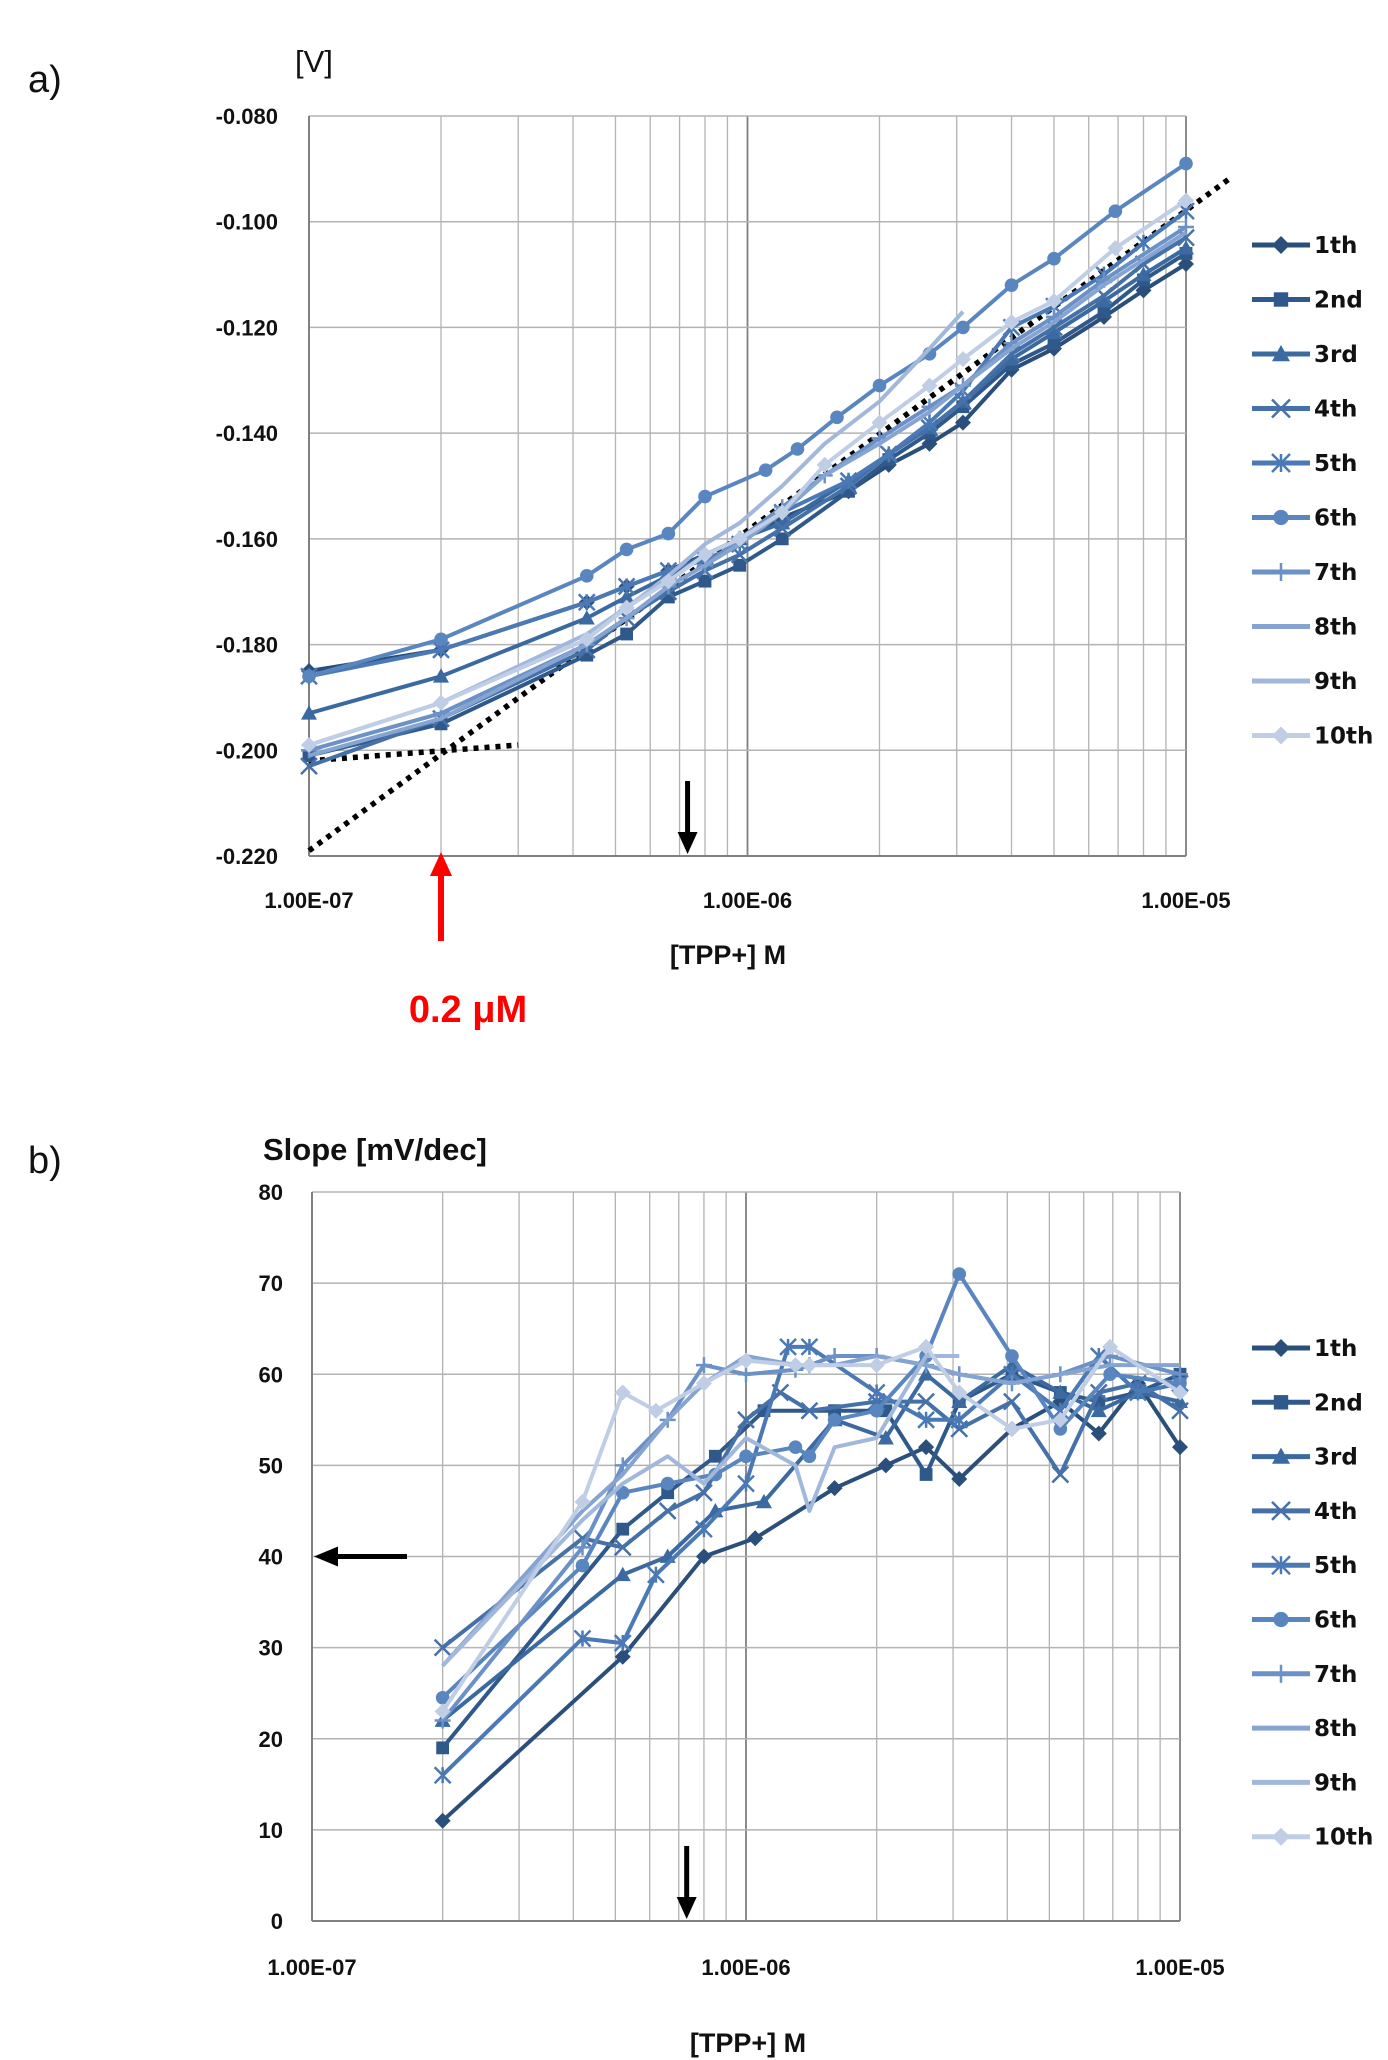 The width and height of the screenshot is (1388, 2060). I want to click on x-tick-label: 1.00E-06, so click(747, 900).